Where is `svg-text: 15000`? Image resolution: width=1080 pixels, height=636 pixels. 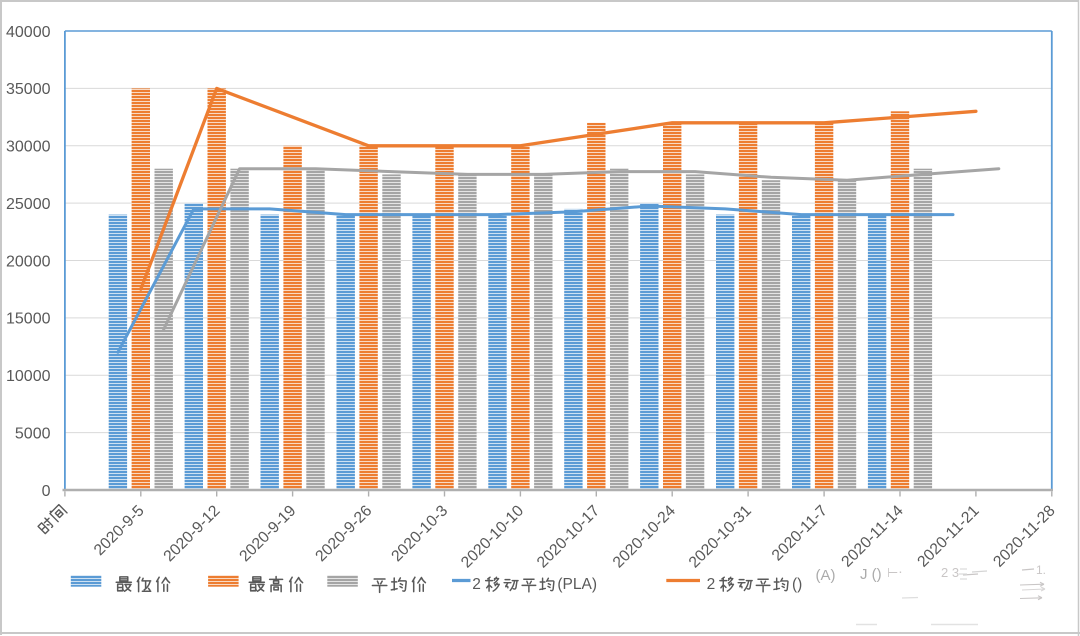 svg-text: 15000 is located at coordinates (28, 319).